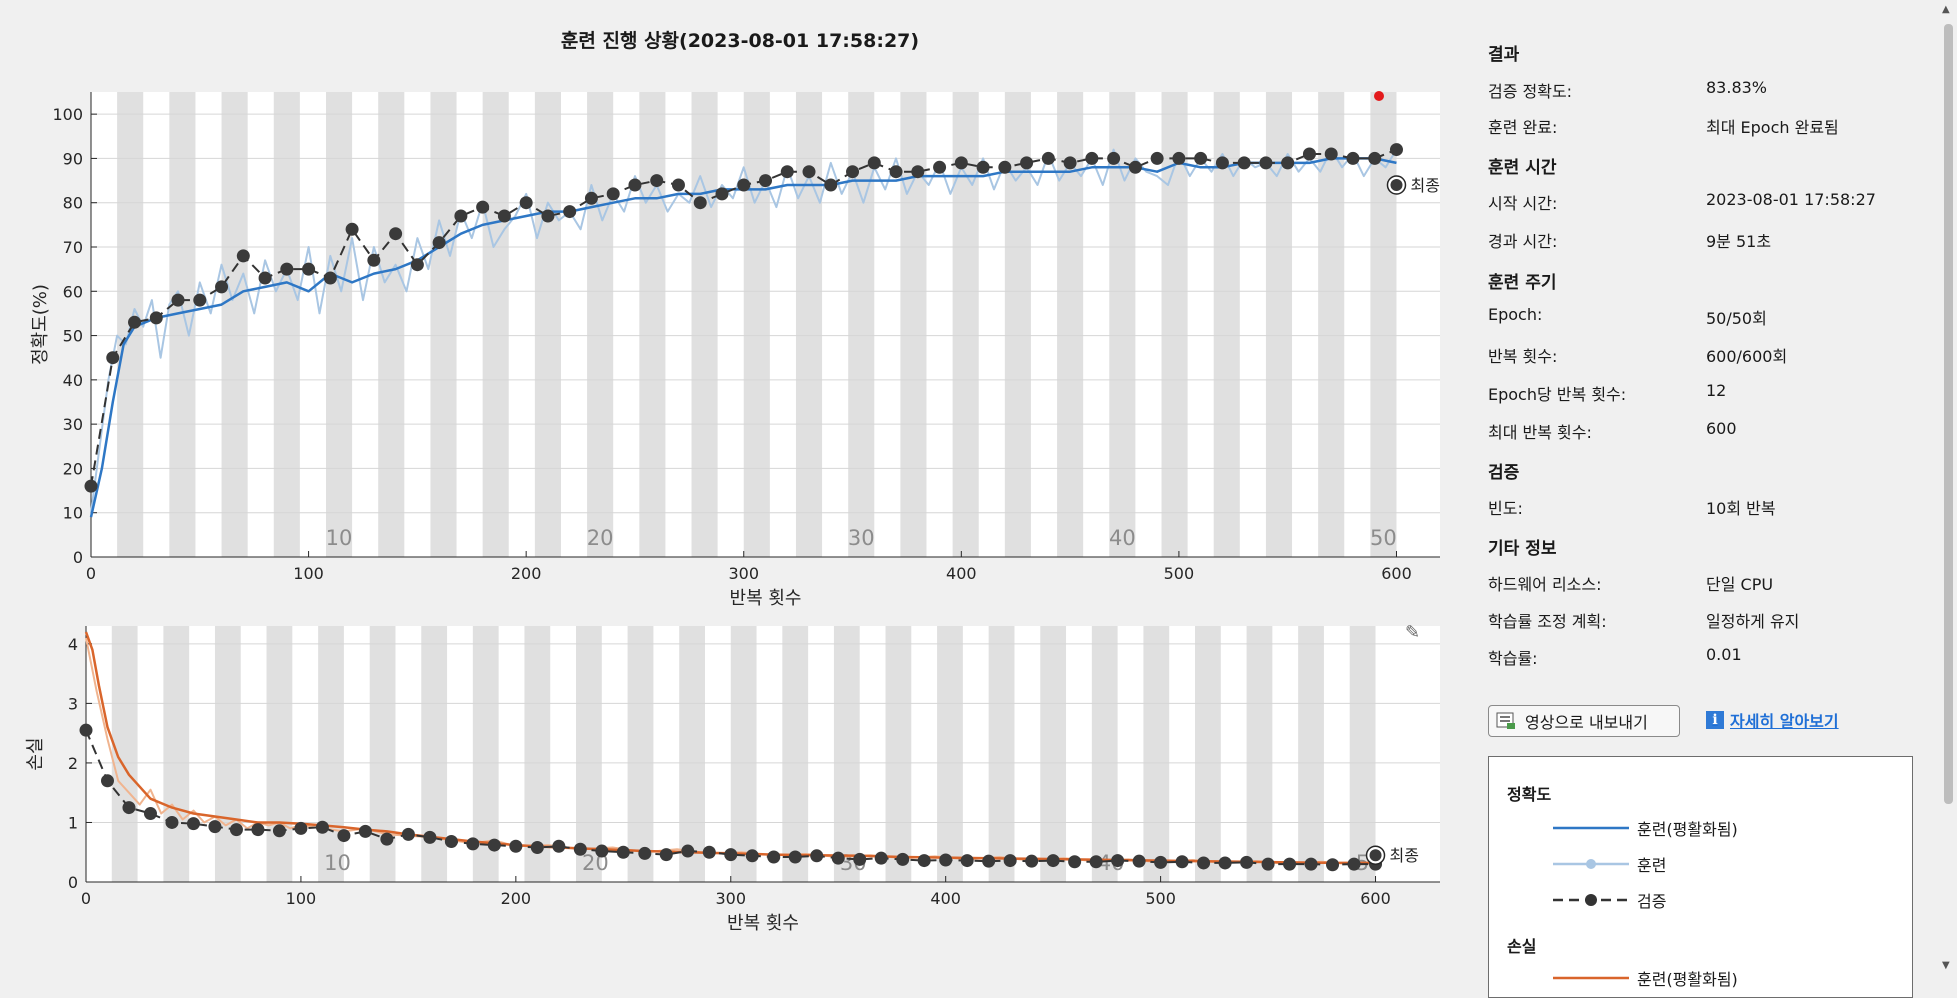  Describe the element at coordinates (73, 424) in the screenshot. I see `y-tick-label: 30` at that location.